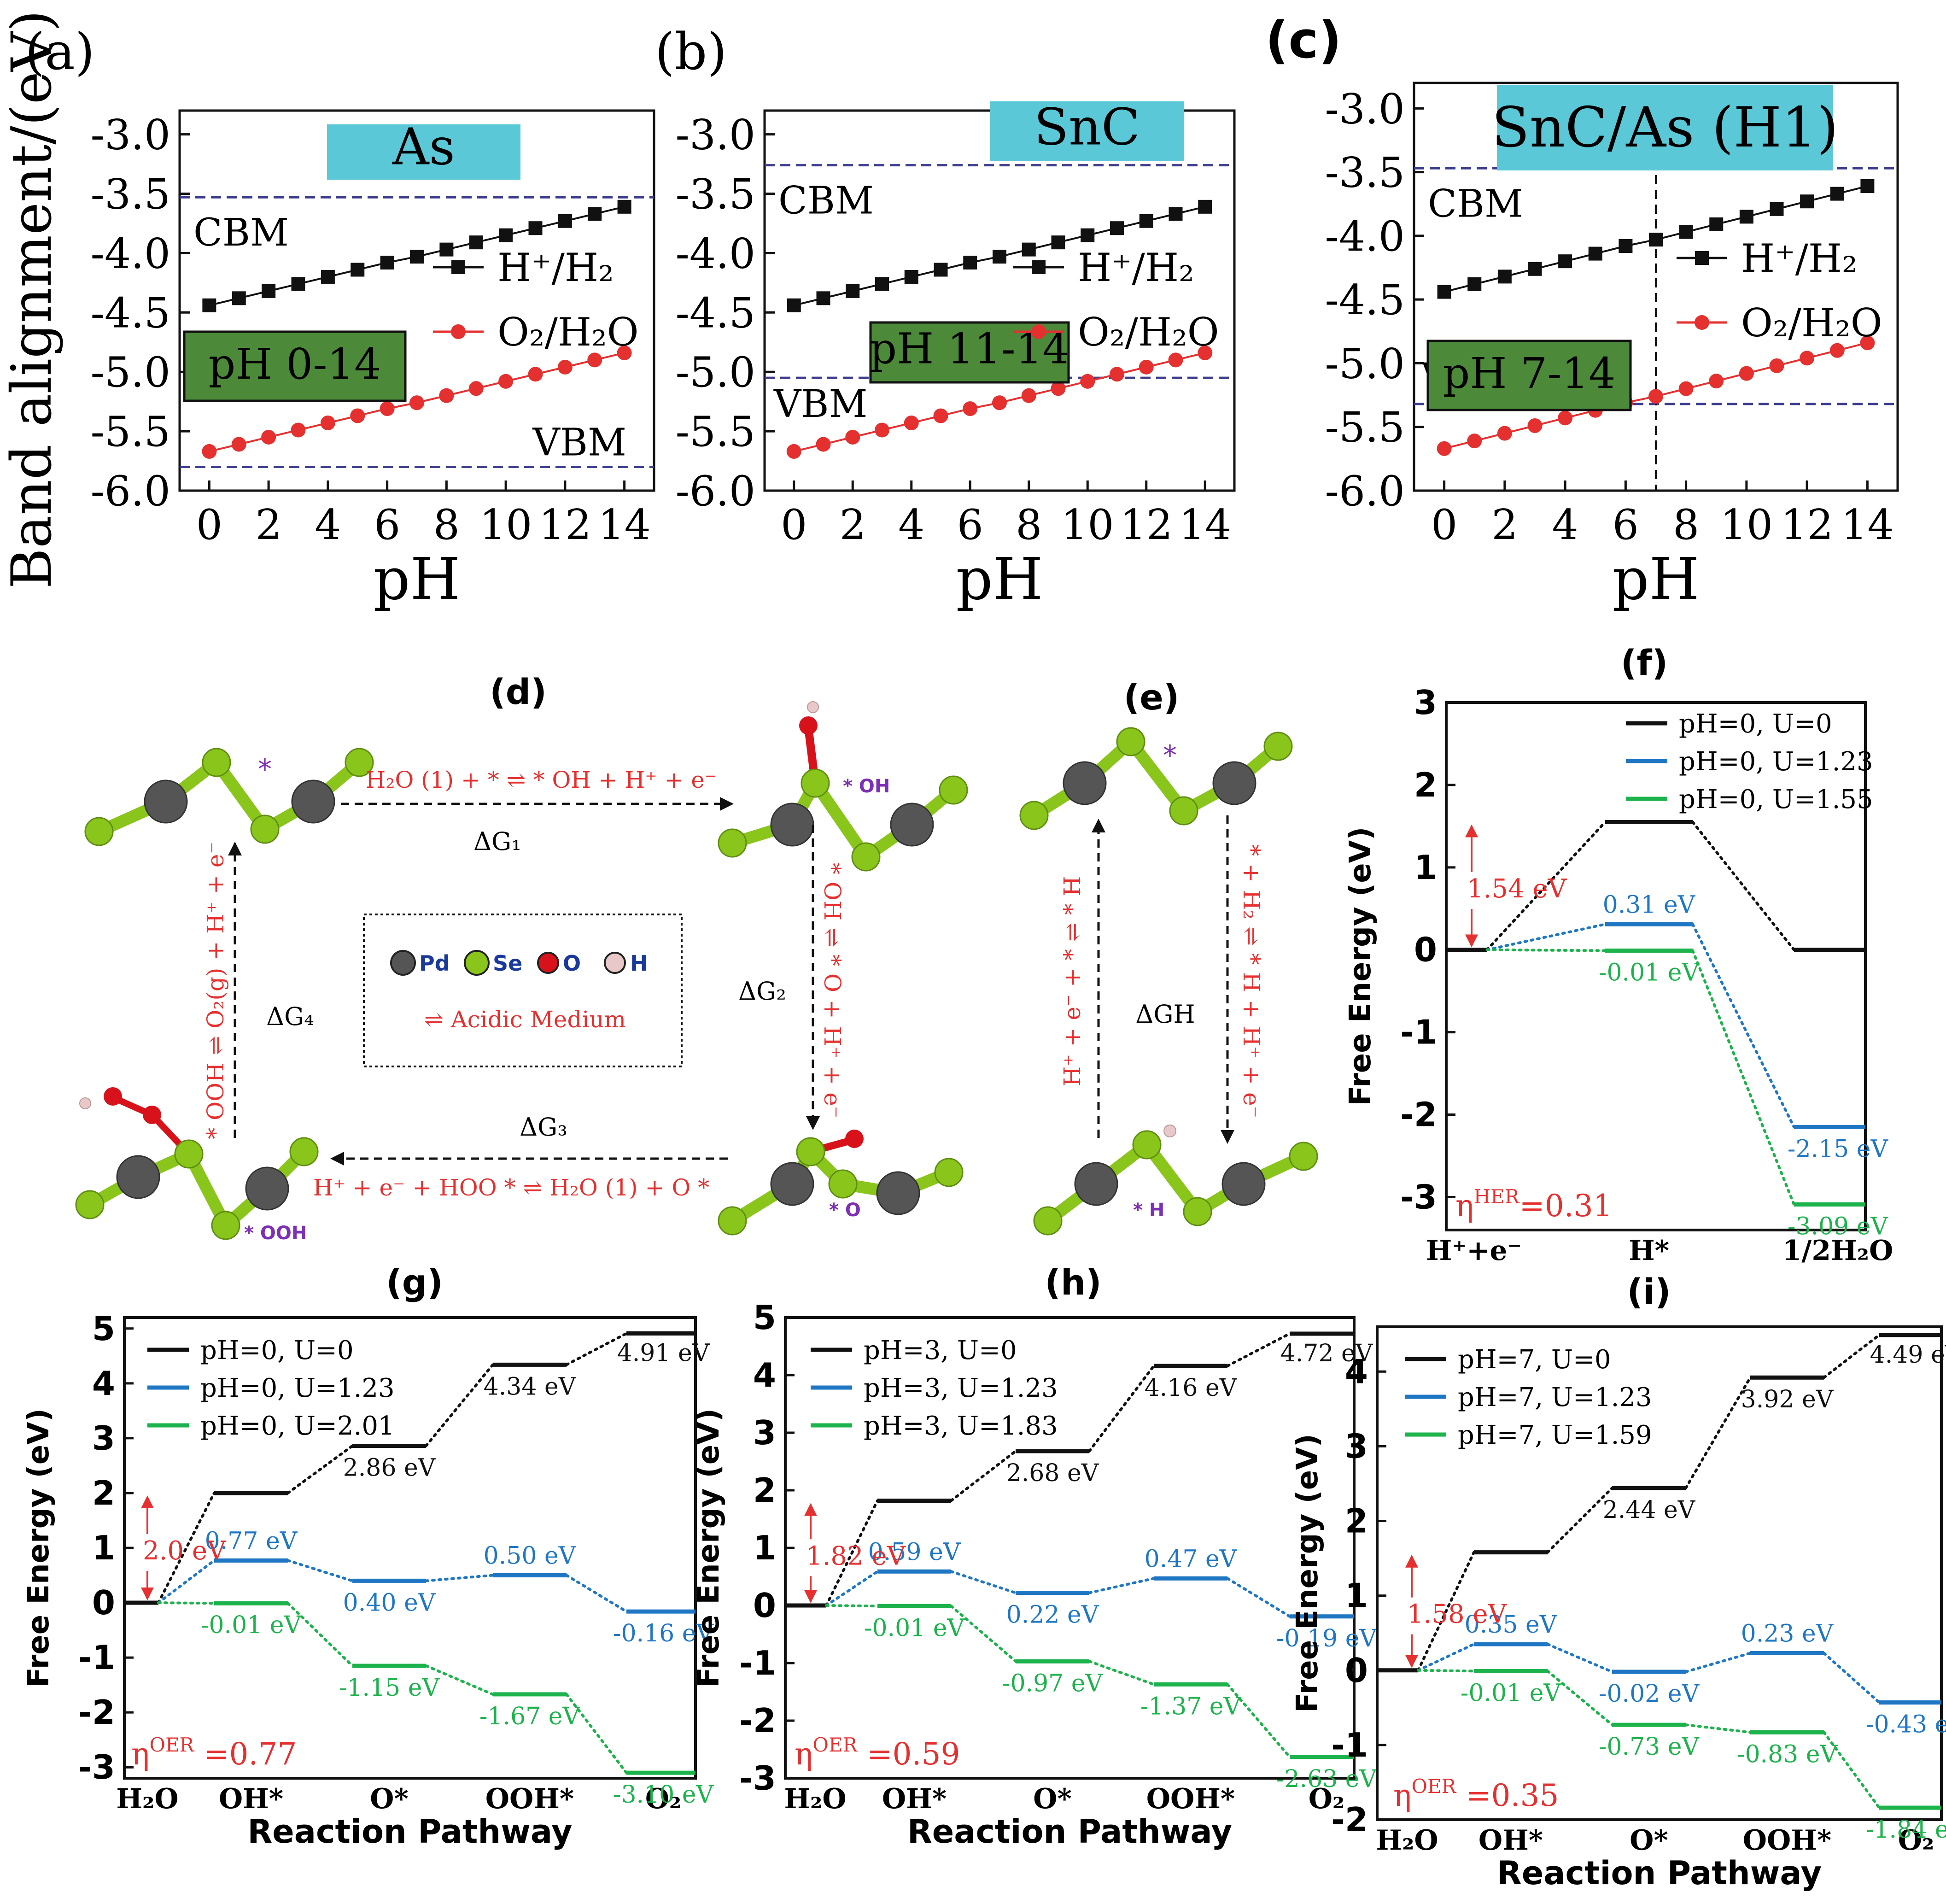 This screenshot has height=1904, width=1946. What do you see at coordinates (423, 146) in the screenshot?
I see `material-label: As` at bounding box center [423, 146].